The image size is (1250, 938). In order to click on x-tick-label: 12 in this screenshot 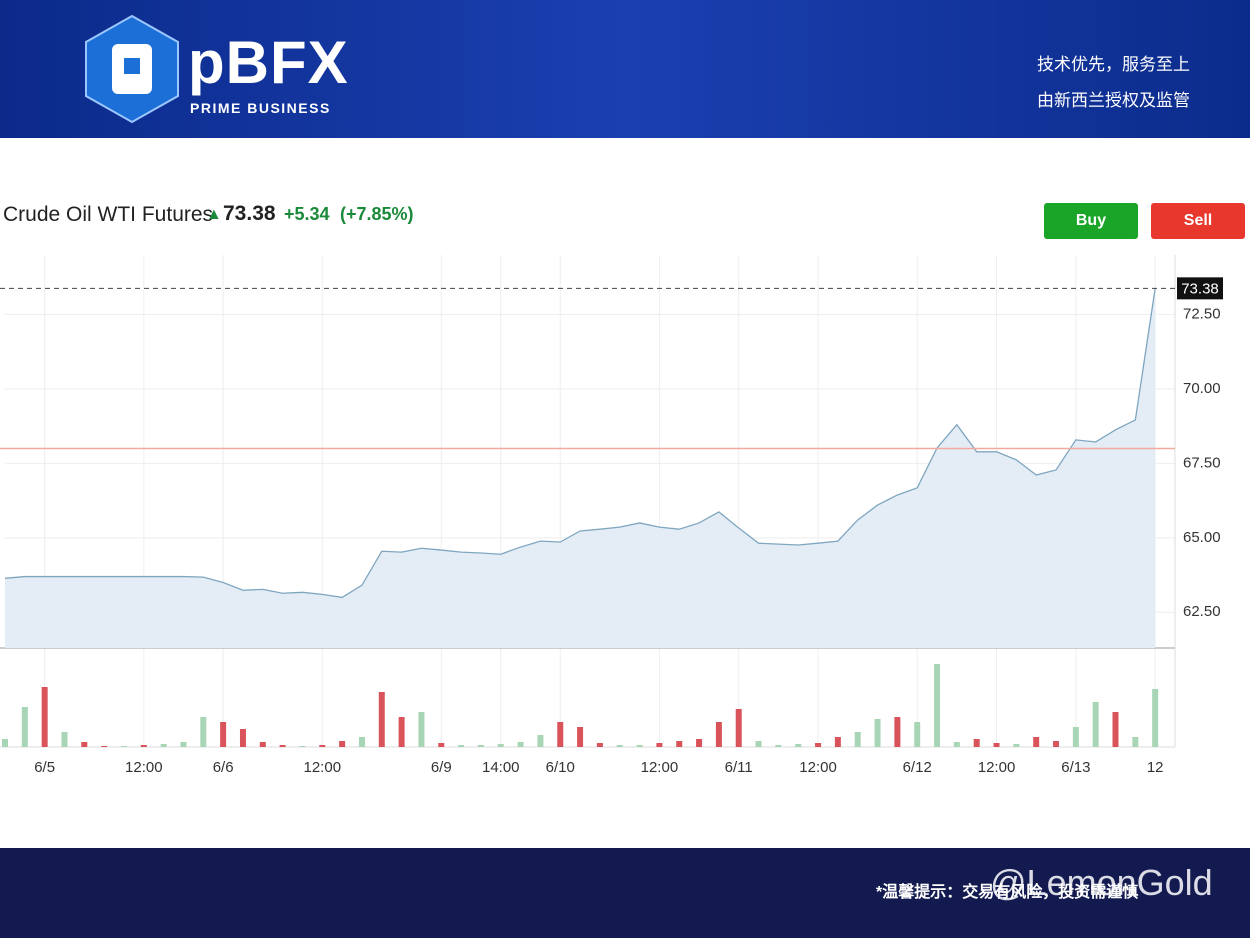, I will do `click(1155, 767)`.